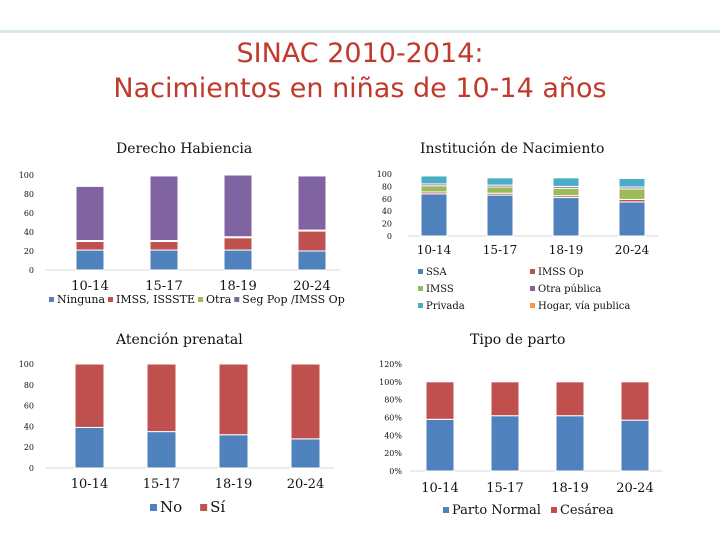 The width and height of the screenshot is (720, 540). I want to click on chart2-ytick-label: 100, so click(384, 174).